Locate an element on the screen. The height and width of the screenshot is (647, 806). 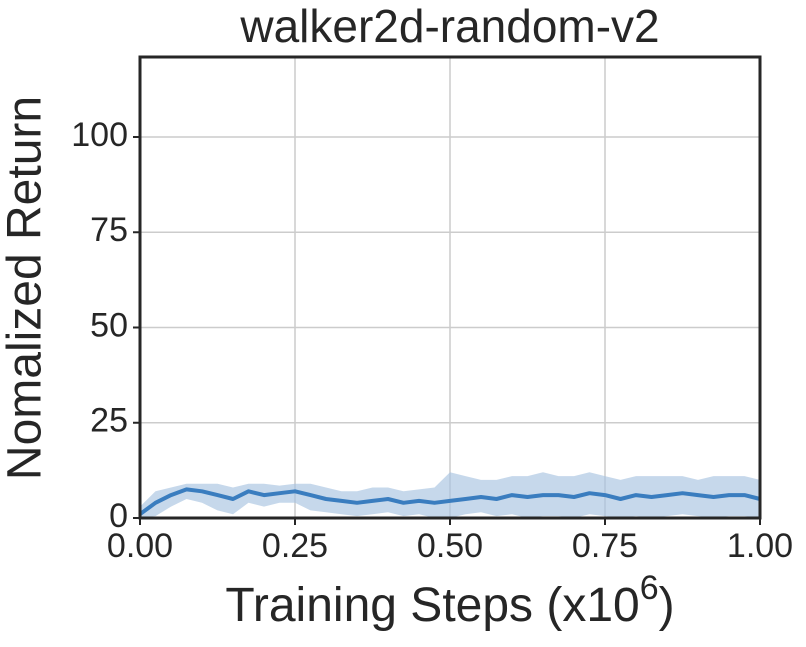
x-axis-label-suffix: ) is located at coordinates (667, 605).